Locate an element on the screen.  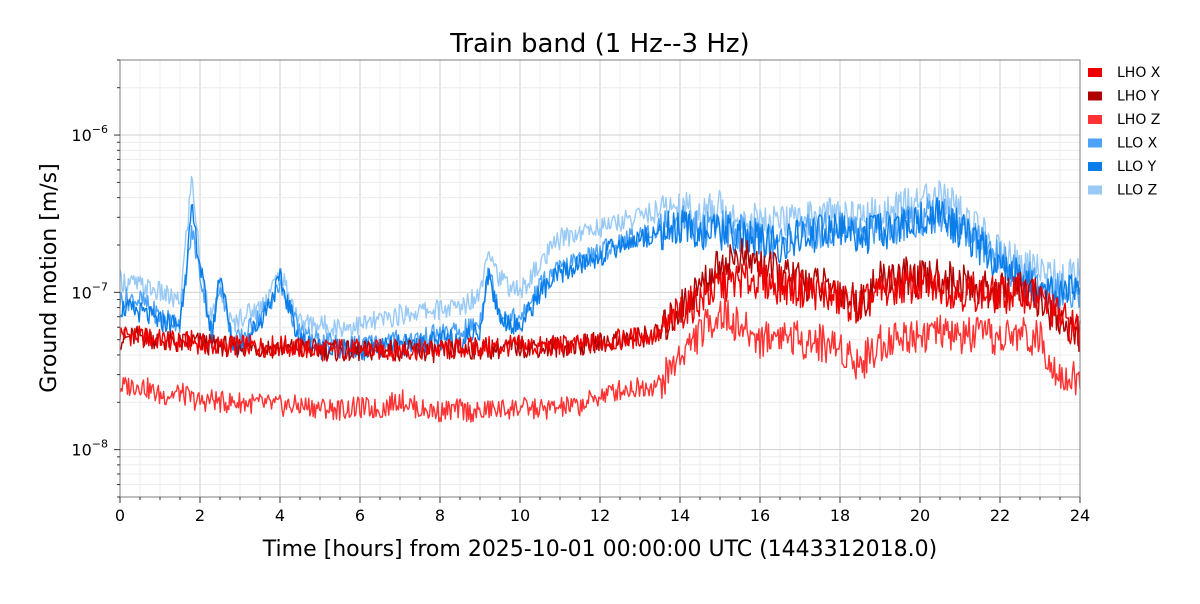
x-tick-label: 24 is located at coordinates (1080, 515).